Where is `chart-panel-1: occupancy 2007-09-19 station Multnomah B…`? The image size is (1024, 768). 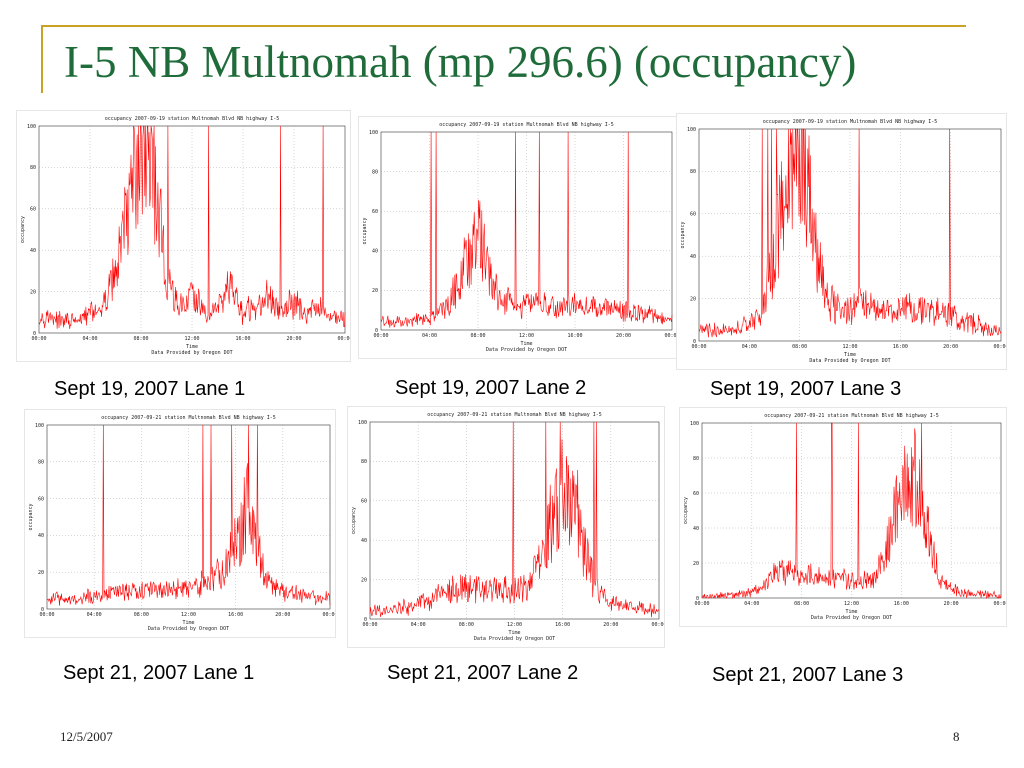 chart-panel-1: occupancy 2007-09-19 station Multnomah B… is located at coordinates (183, 236).